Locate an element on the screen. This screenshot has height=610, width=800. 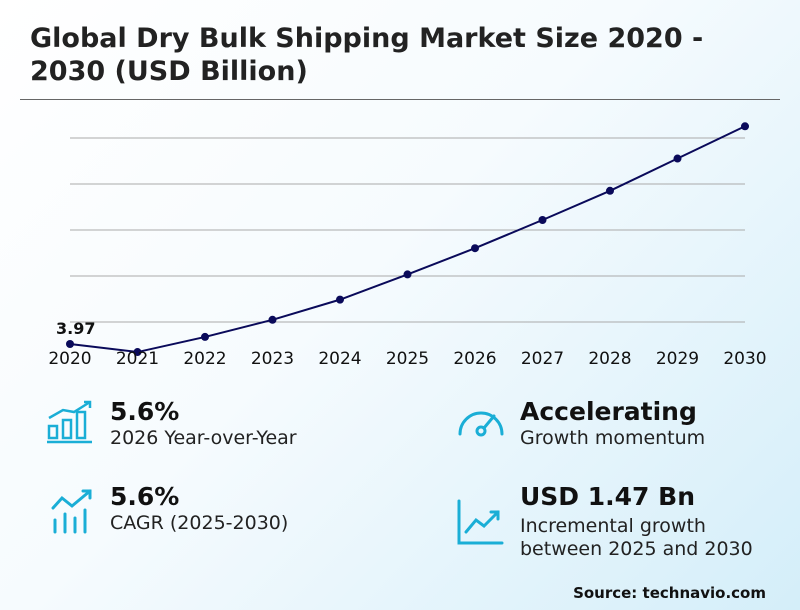
kpi-value: USD 1.47 Bn is located at coordinates (607, 496).